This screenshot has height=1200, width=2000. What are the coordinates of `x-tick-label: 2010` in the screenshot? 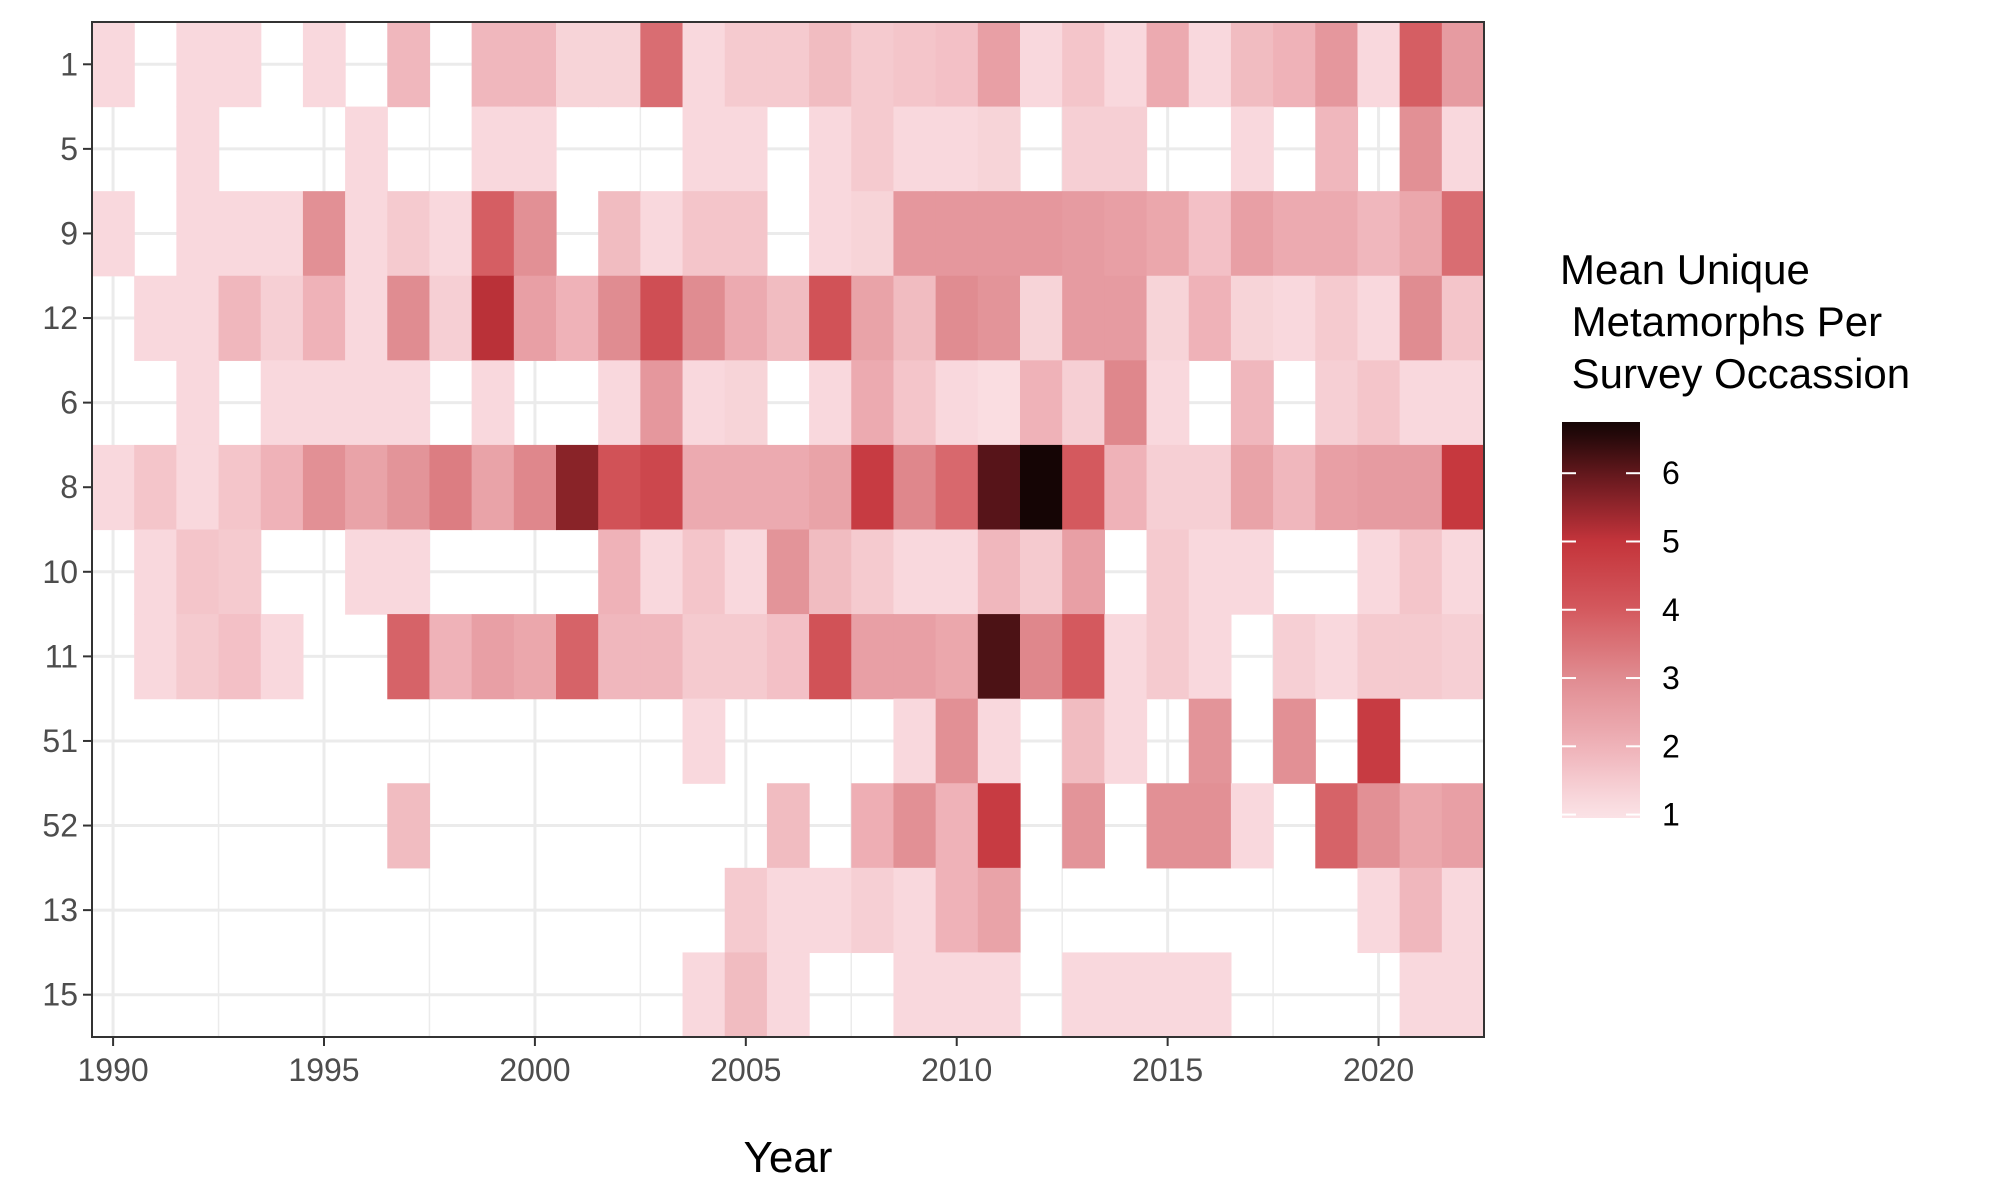 It's located at (956, 1070).